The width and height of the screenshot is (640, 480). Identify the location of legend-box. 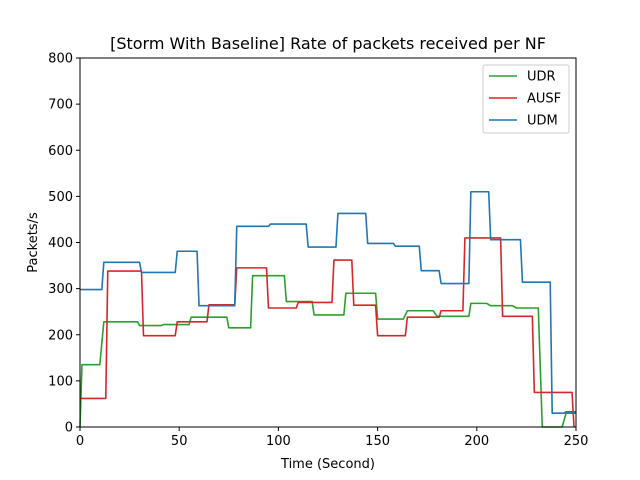
(526, 99).